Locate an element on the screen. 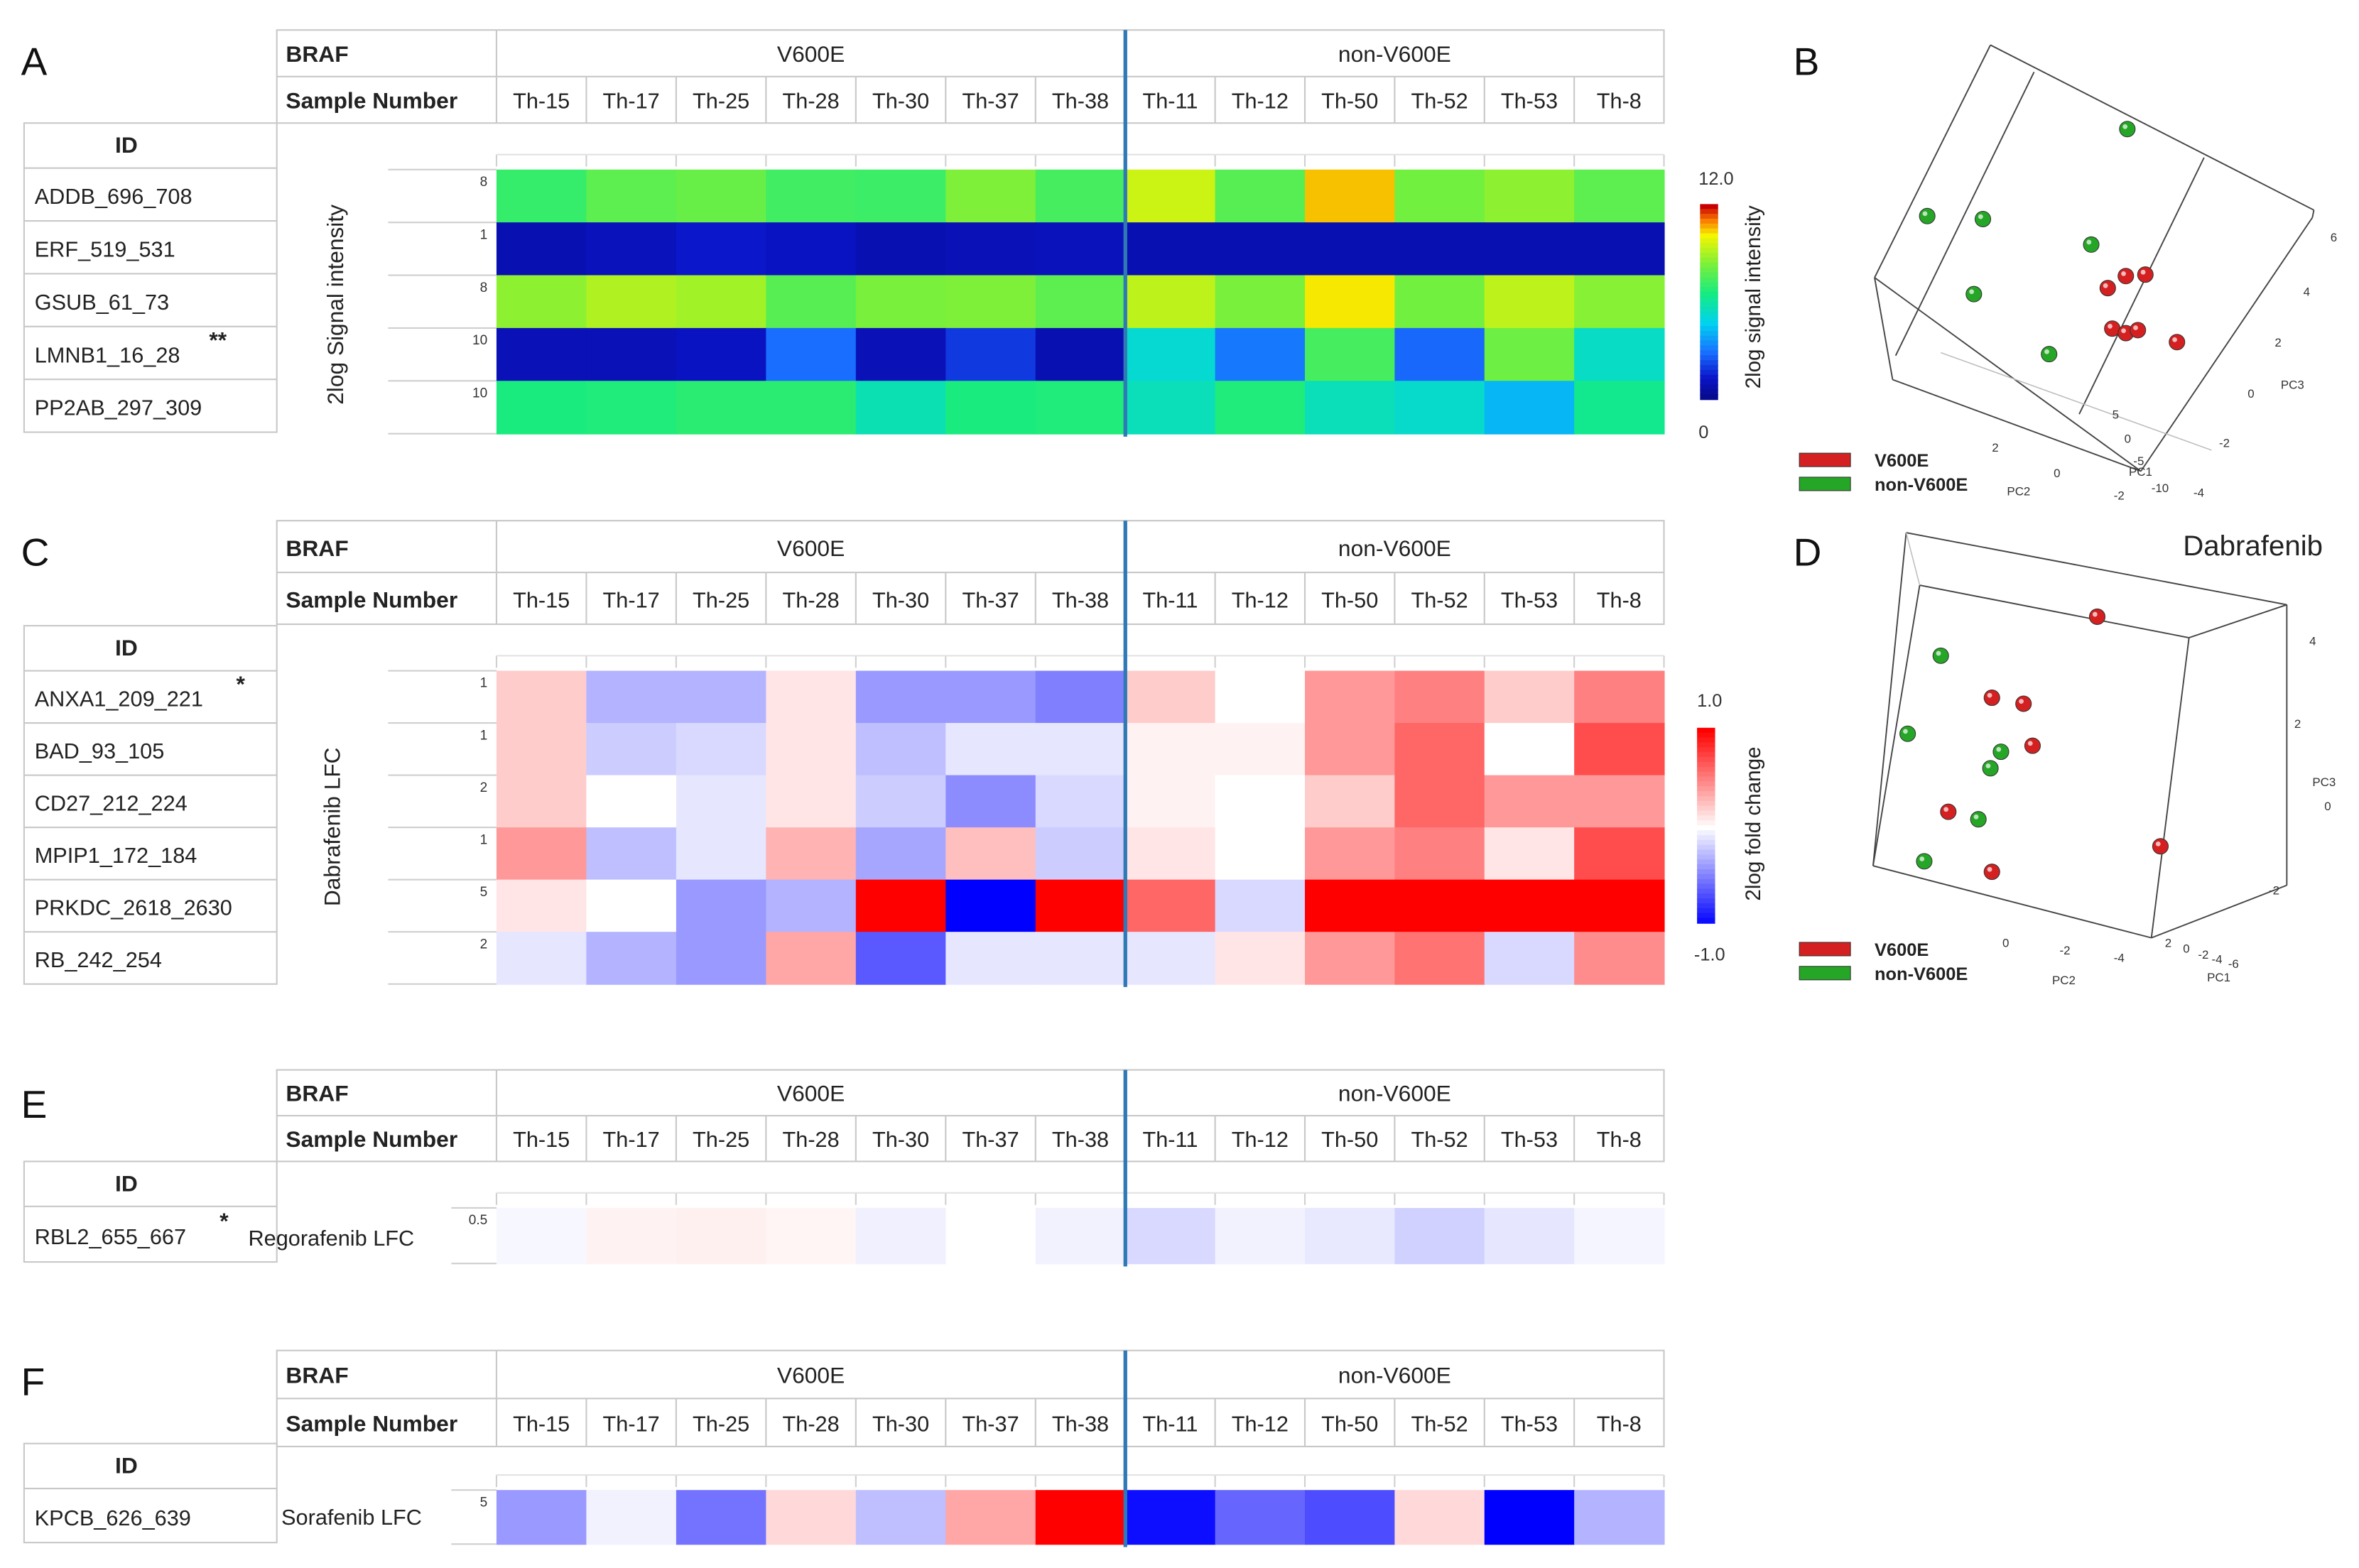 The image size is (2359, 1568). legend-swatch-non-v600e is located at coordinates (1825, 484).